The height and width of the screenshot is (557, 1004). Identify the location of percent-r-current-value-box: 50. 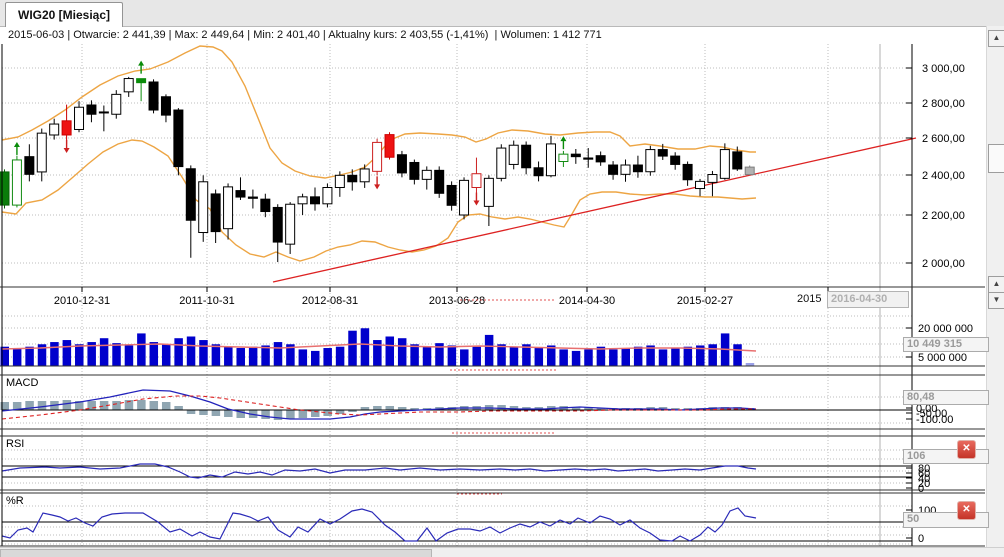
(946, 520).